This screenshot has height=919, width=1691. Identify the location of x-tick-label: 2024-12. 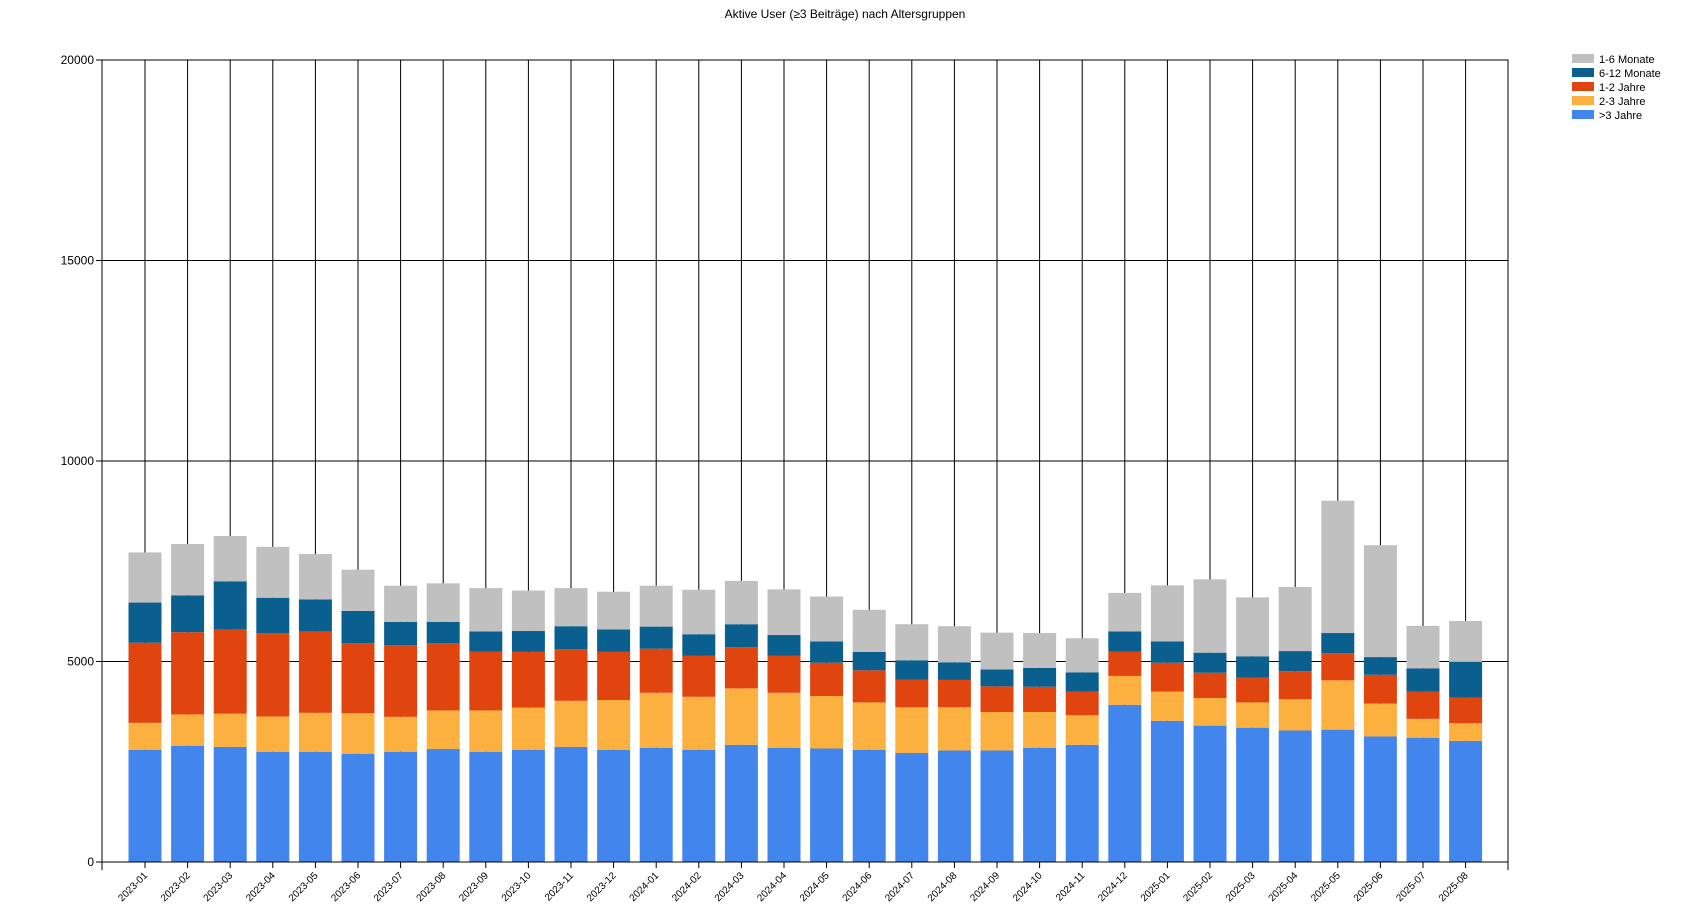
(1113, 887).